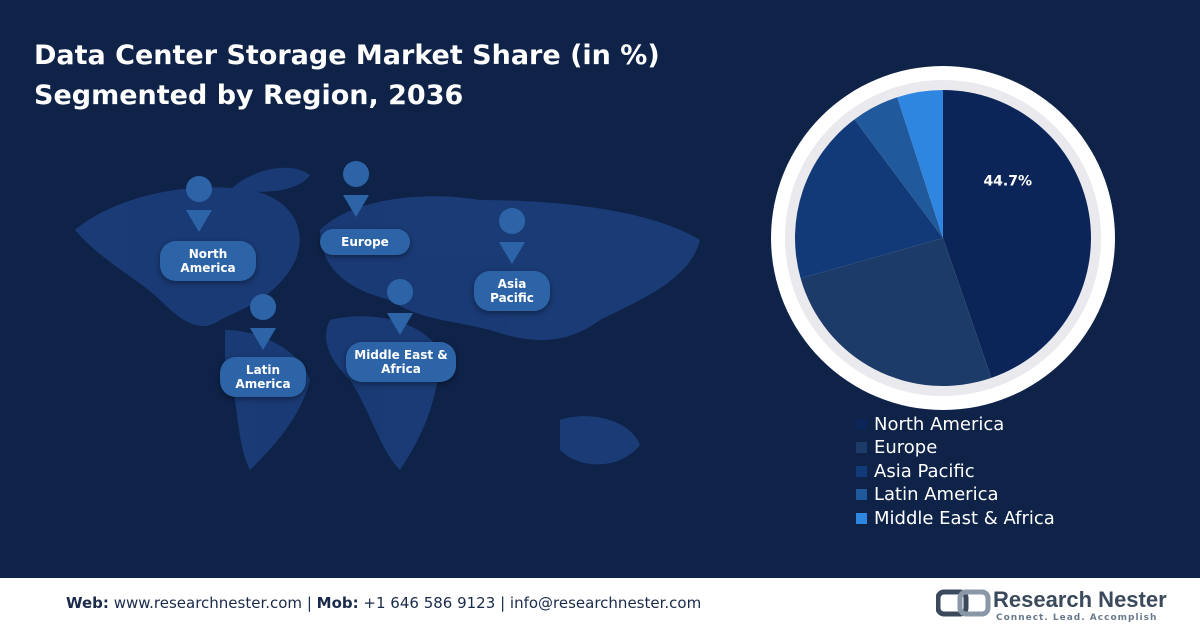  I want to click on legend-item: Middle East & Africa, so click(955, 518).